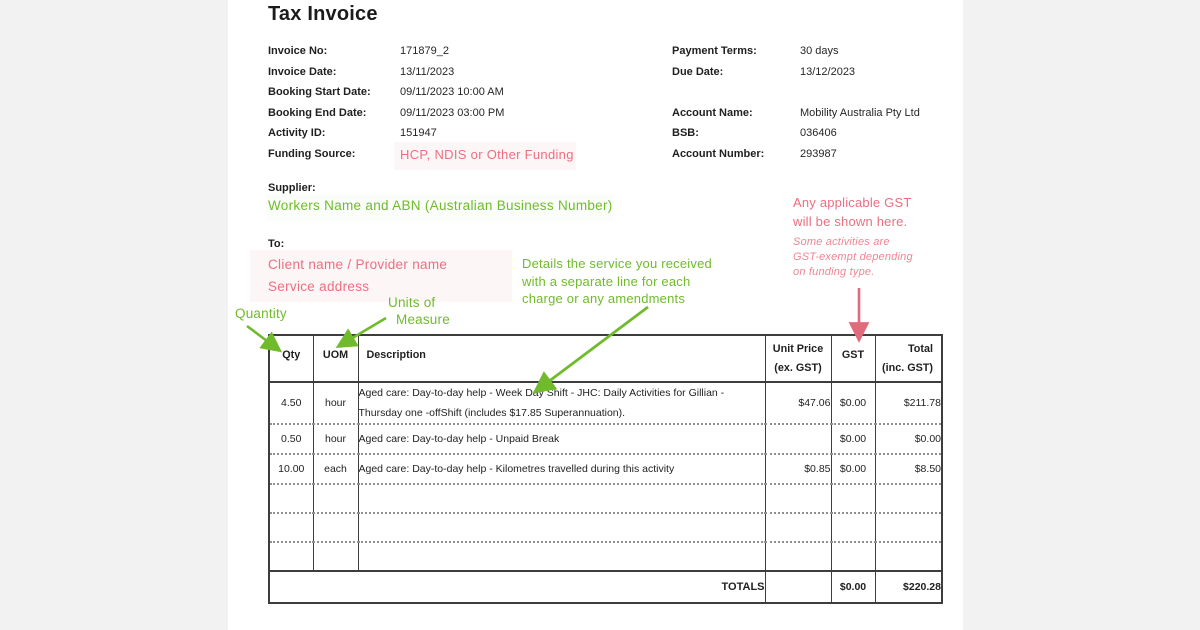 The image size is (1200, 630). Describe the element at coordinates (763, 72) in the screenshot. I see `field-row: Due Date: 13/12/2023` at that location.